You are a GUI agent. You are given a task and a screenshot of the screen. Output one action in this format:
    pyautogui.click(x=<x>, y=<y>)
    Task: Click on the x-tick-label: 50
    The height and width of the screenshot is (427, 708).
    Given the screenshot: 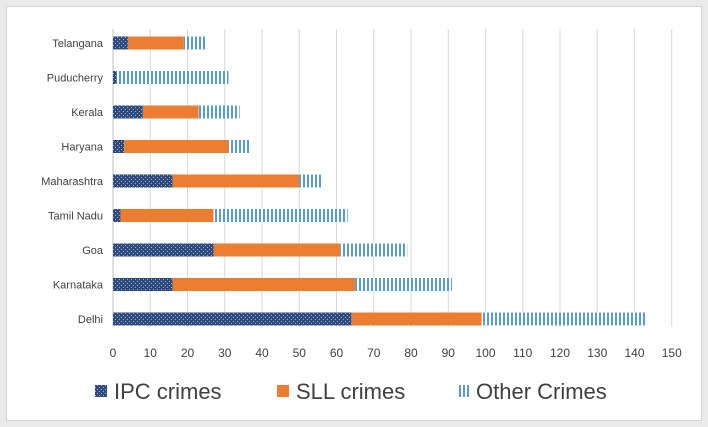 What is the action you would take?
    pyautogui.click(x=300, y=353)
    